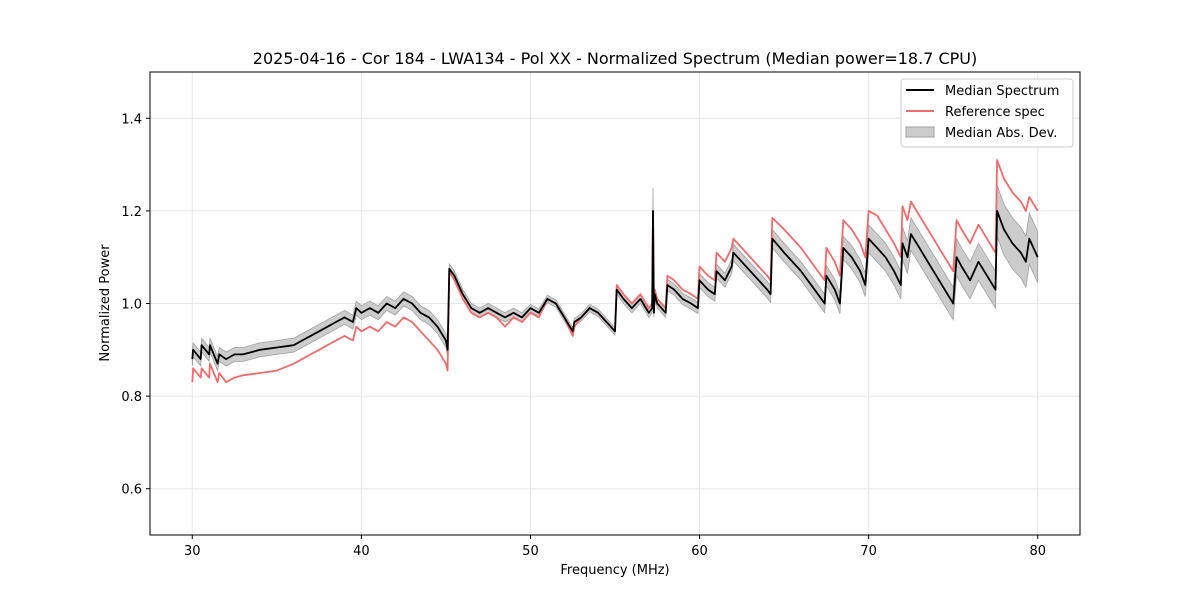 The height and width of the screenshot is (600, 1200). I want to click on y-tick-label: 1.2, so click(131, 212).